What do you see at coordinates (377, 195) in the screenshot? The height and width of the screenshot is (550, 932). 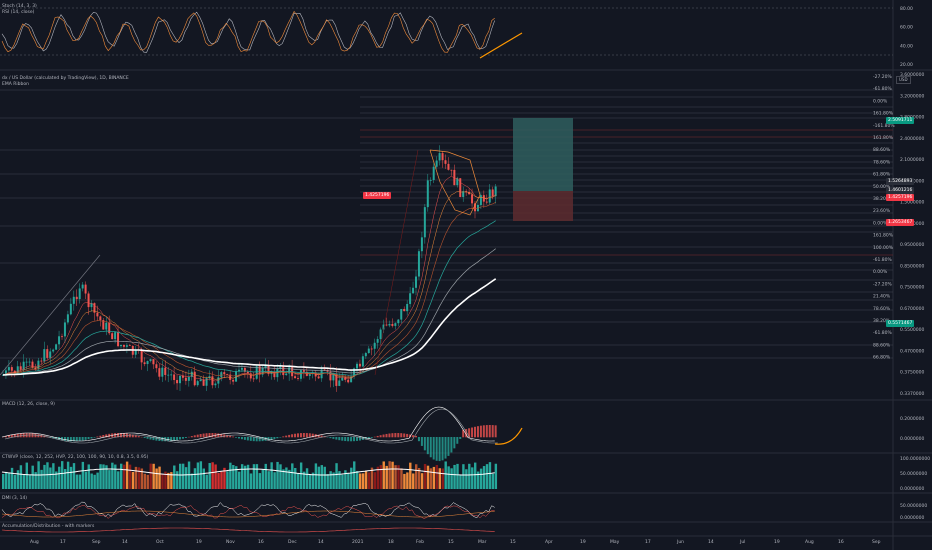 I see `current-price-left-badge: 1.4257196` at bounding box center [377, 195].